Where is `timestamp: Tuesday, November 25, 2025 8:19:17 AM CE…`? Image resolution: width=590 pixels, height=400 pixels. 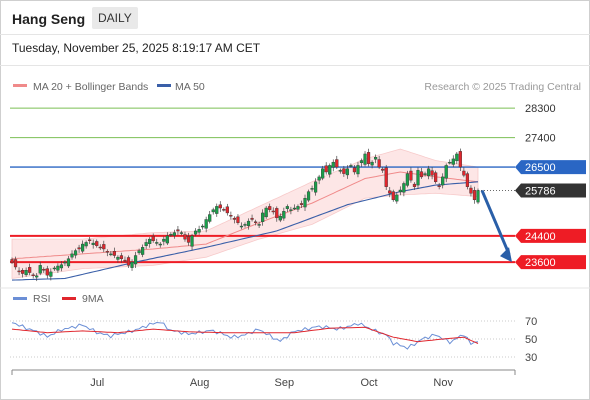
timestamp: Tuesday, November 25, 2025 8:19:17 AM CE… is located at coordinates (136, 48).